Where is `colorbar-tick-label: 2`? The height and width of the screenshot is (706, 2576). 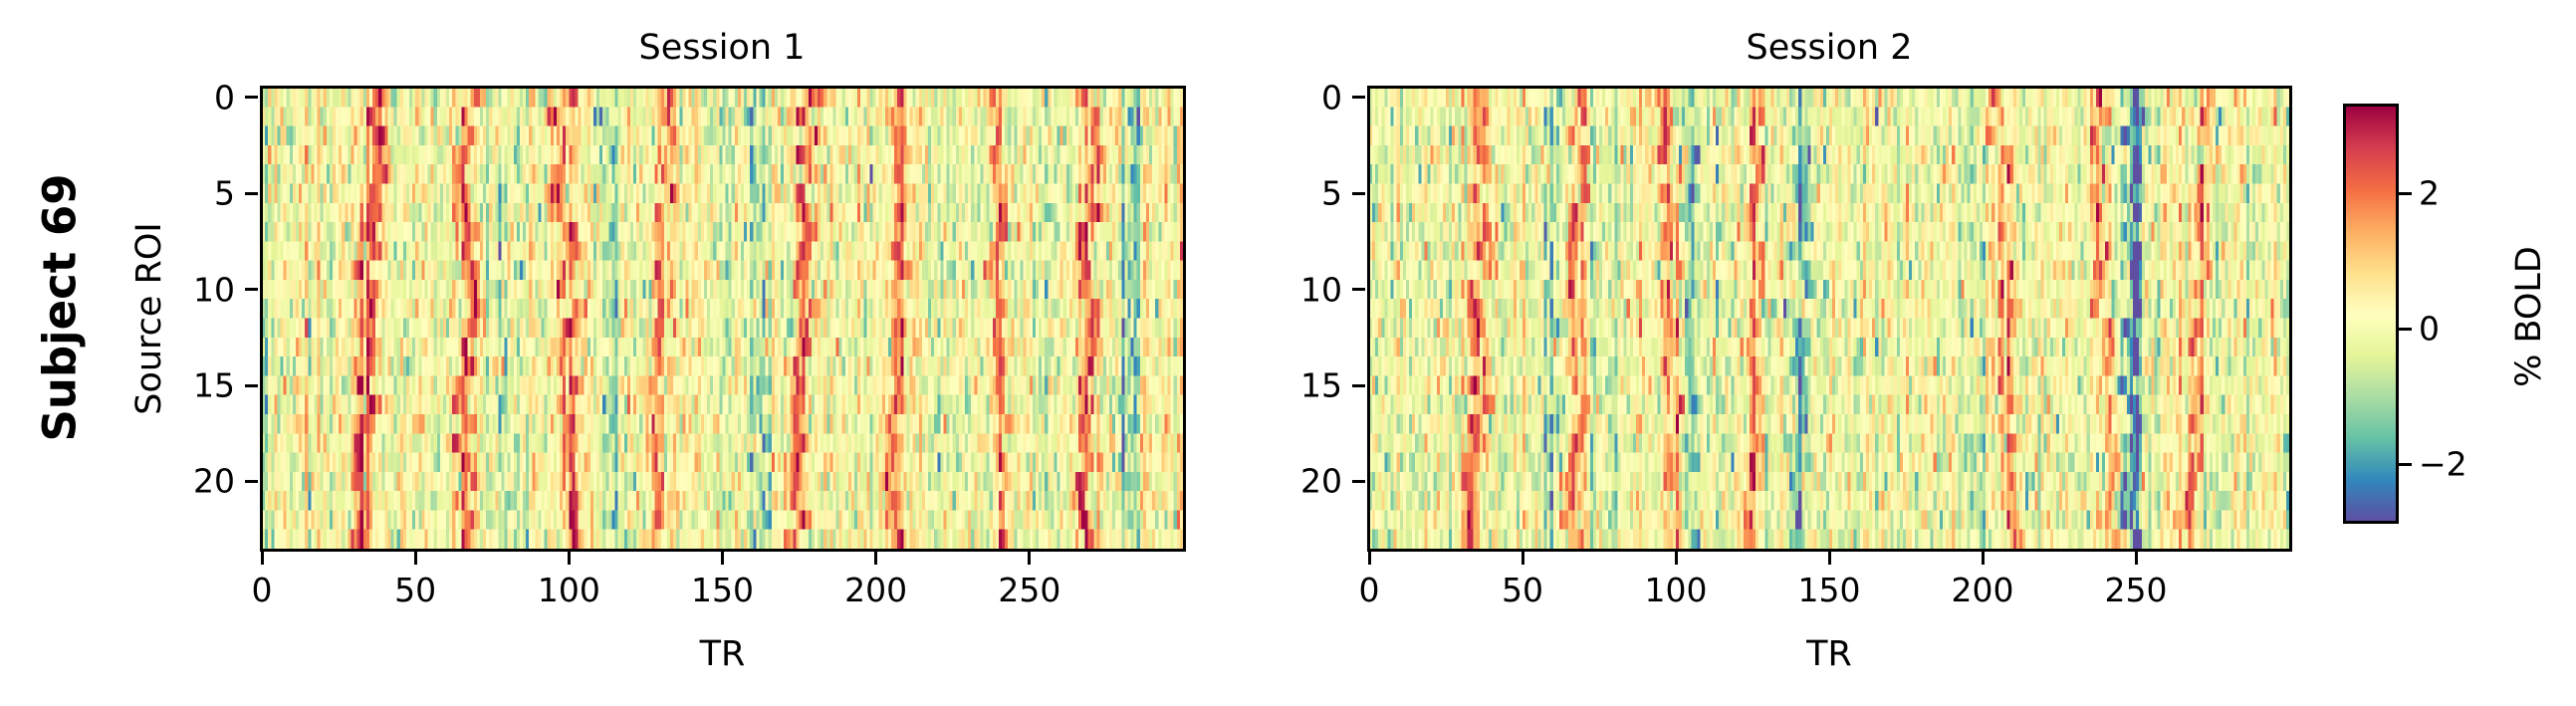
colorbar-tick-label: 2 is located at coordinates (2429, 193).